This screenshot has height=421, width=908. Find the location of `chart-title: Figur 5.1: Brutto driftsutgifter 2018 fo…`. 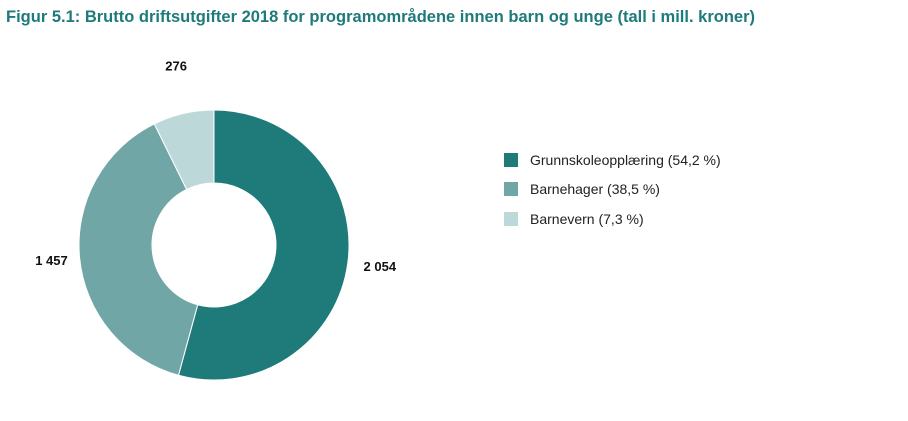

chart-title: Figur 5.1: Brutto driftsutgifter 2018 fo… is located at coordinates (380, 17).